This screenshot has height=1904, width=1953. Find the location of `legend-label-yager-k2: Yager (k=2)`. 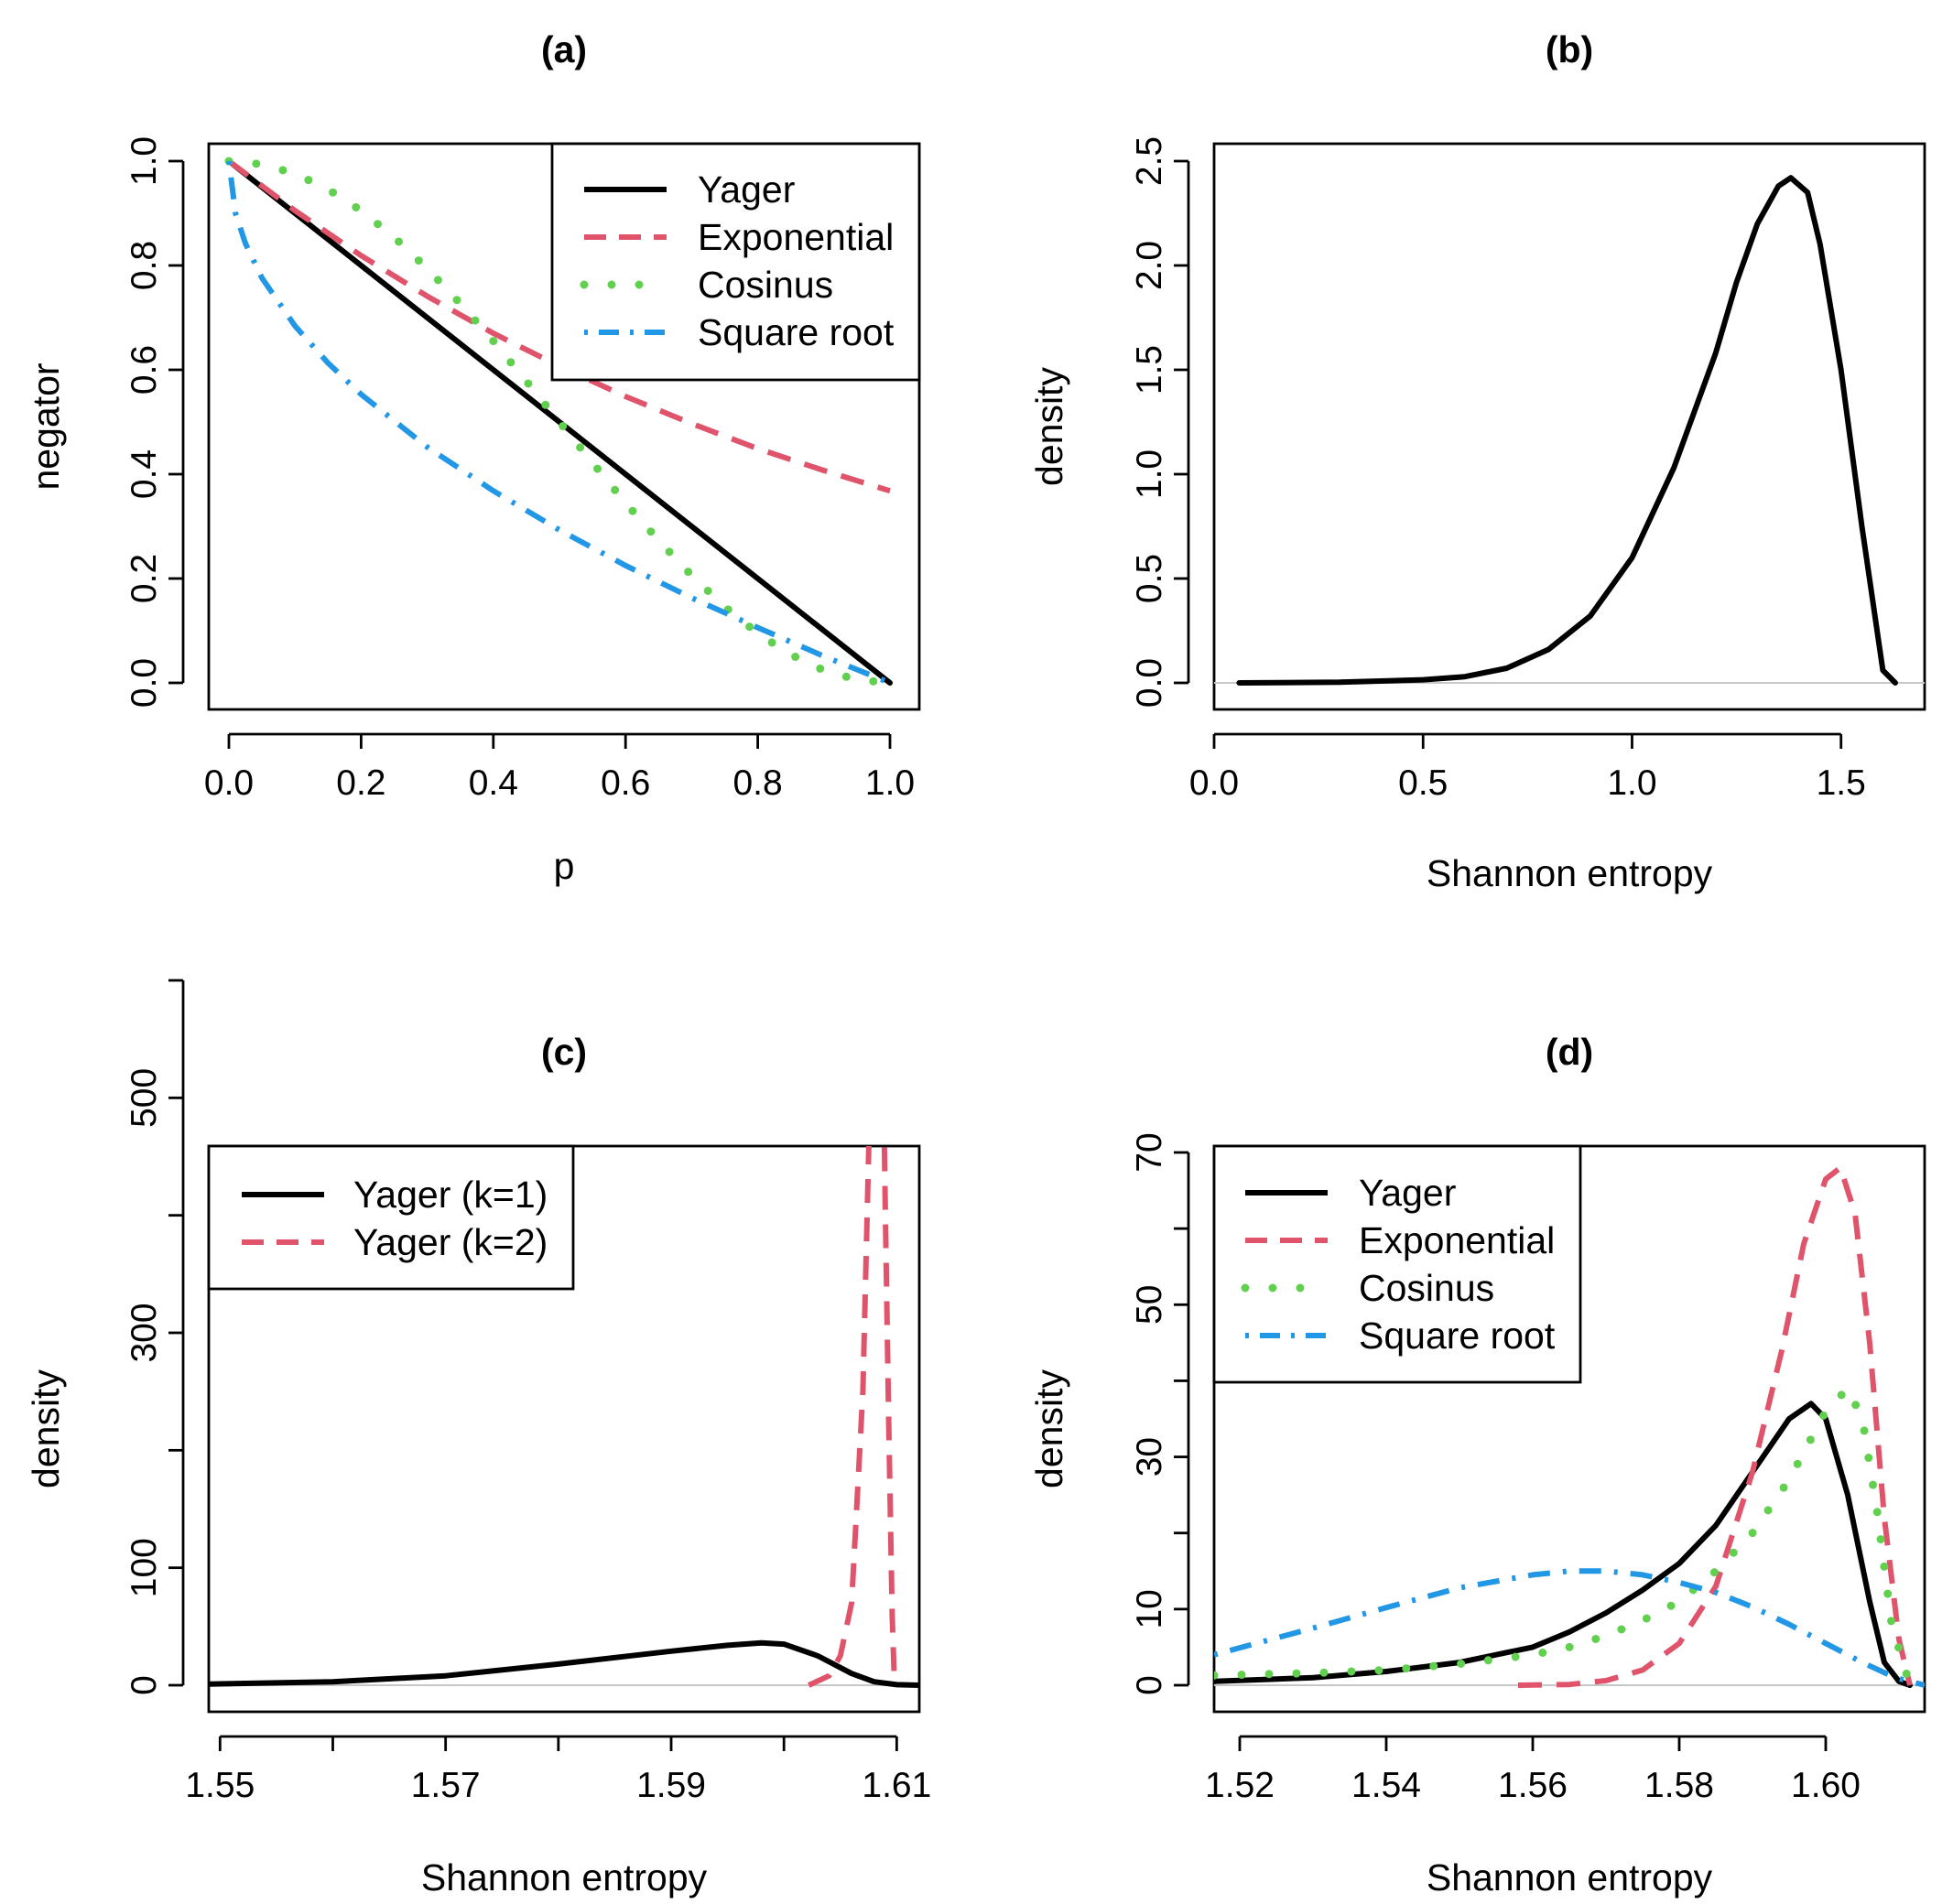

legend-label-yager-k2: Yager (k=2) is located at coordinates (450, 1242).